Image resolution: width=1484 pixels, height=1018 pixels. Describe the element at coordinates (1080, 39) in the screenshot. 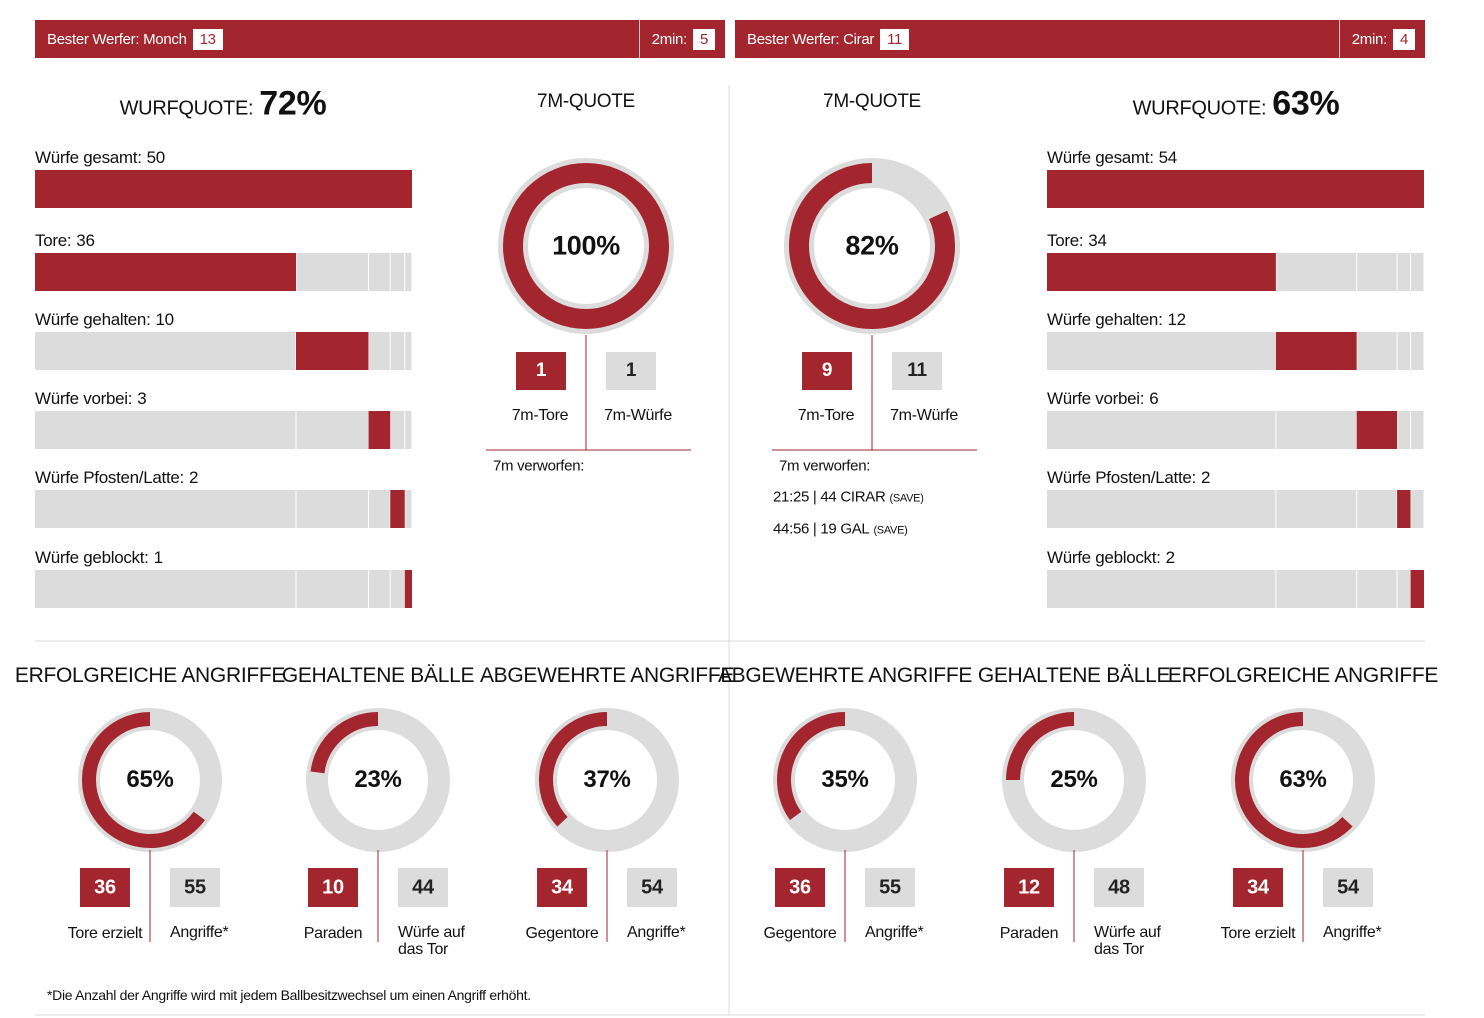

I see `header-bar: Bester Werfer: Cirar 11 2min: 4` at that location.